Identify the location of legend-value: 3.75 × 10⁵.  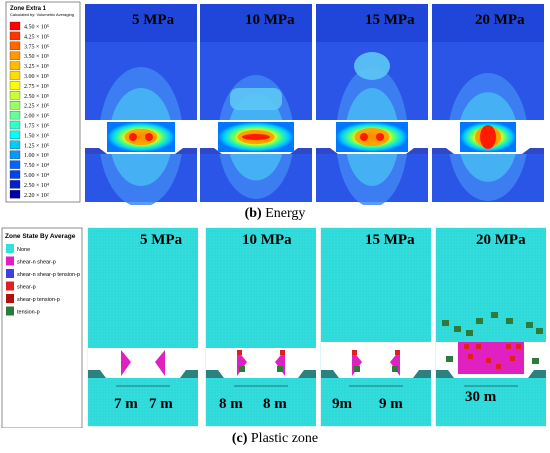
(36, 47).